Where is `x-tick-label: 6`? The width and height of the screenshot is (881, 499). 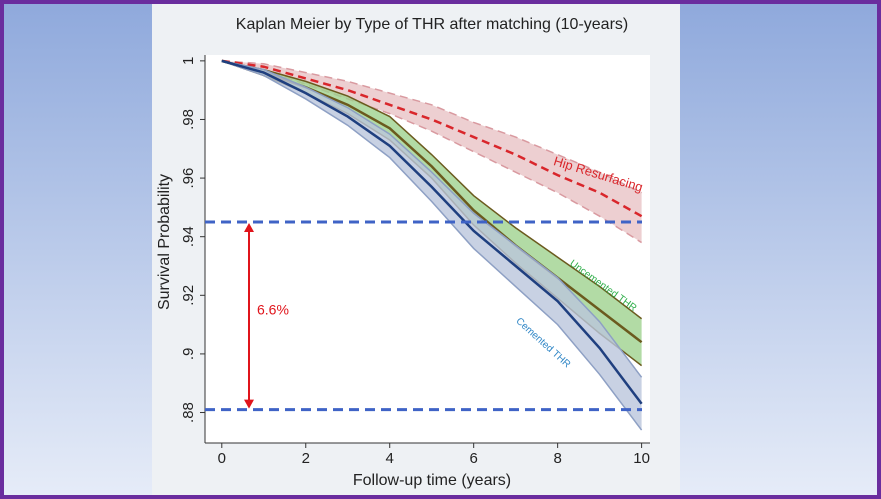 x-tick-label: 6 is located at coordinates (474, 458).